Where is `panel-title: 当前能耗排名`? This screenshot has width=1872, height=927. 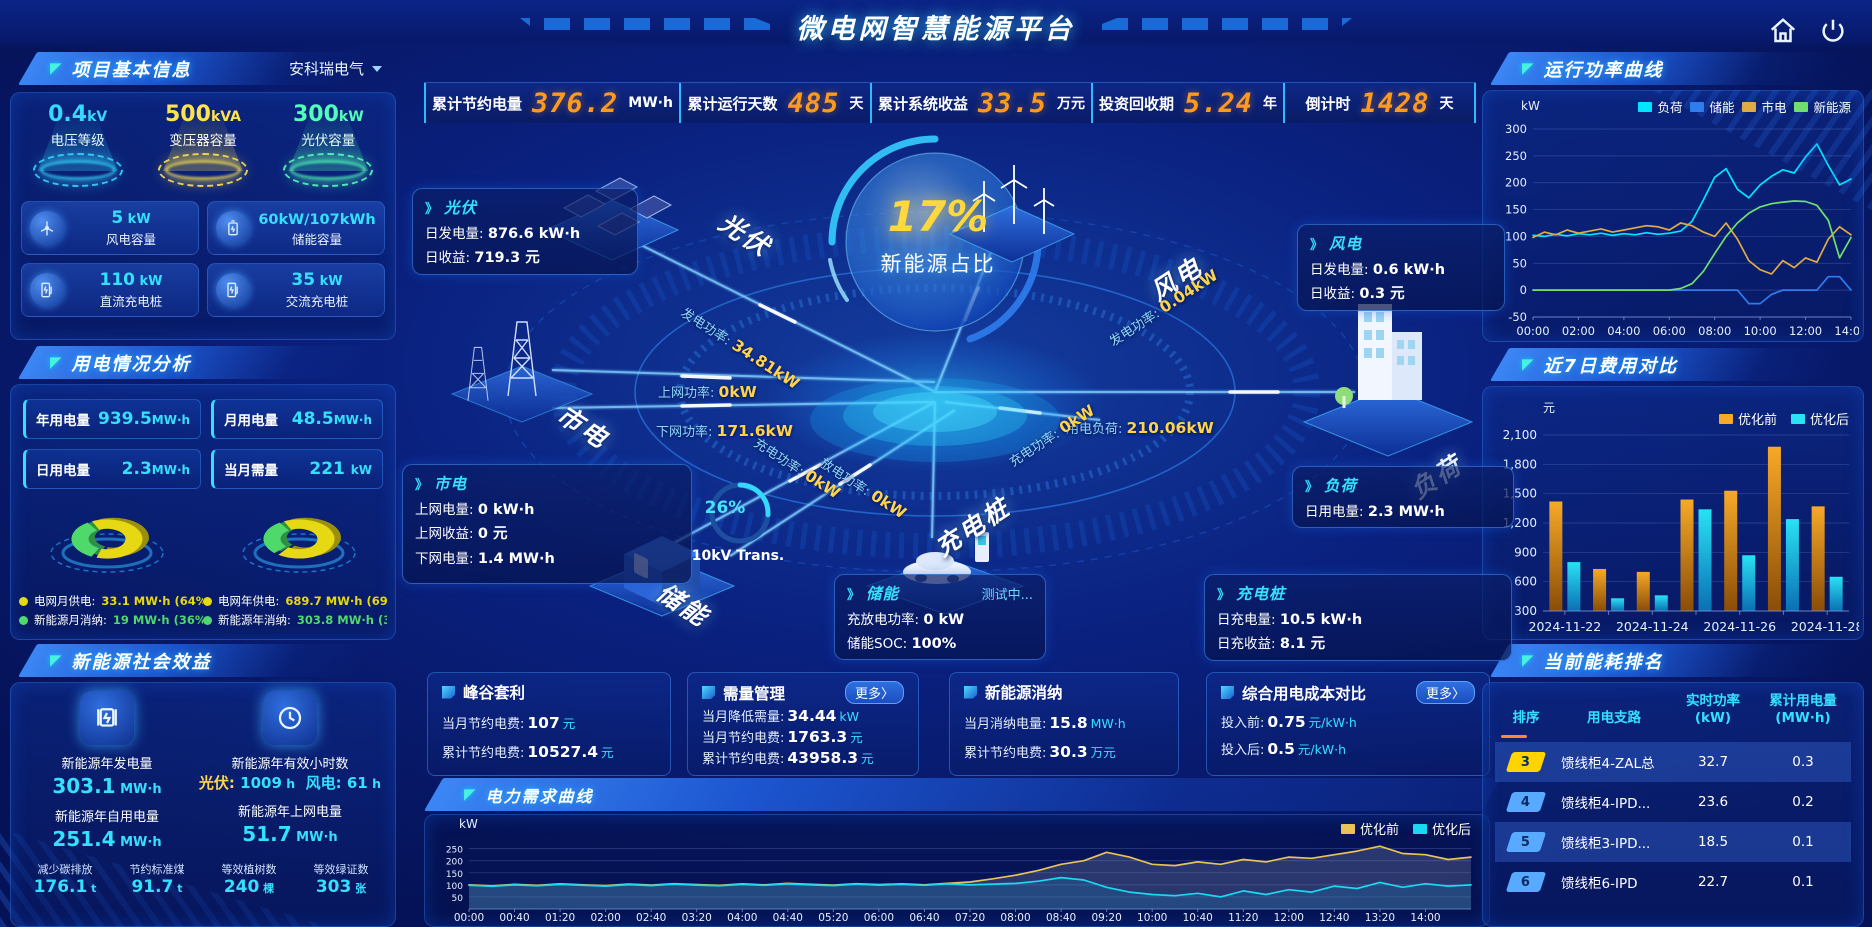 panel-title: 当前能耗排名 is located at coordinates (1603, 662).